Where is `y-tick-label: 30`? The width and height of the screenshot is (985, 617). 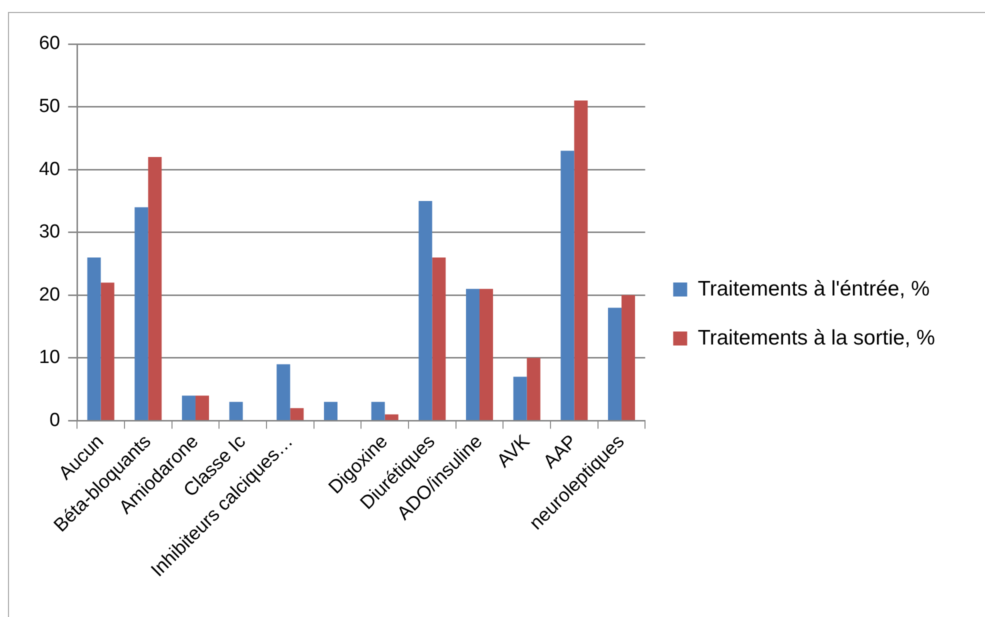
y-tick-label: 30 is located at coordinates (49, 232).